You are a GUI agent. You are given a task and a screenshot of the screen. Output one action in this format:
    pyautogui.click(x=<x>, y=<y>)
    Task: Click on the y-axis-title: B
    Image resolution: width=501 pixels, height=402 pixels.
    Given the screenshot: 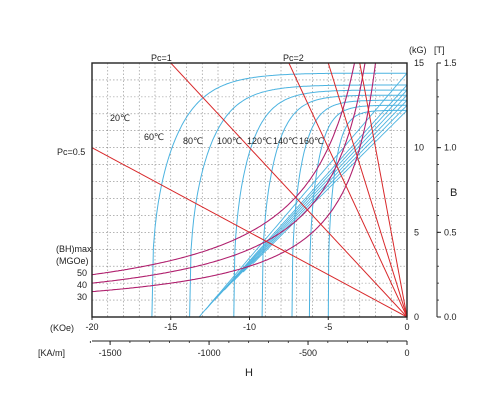 What is the action you would take?
    pyautogui.click(x=453, y=193)
    